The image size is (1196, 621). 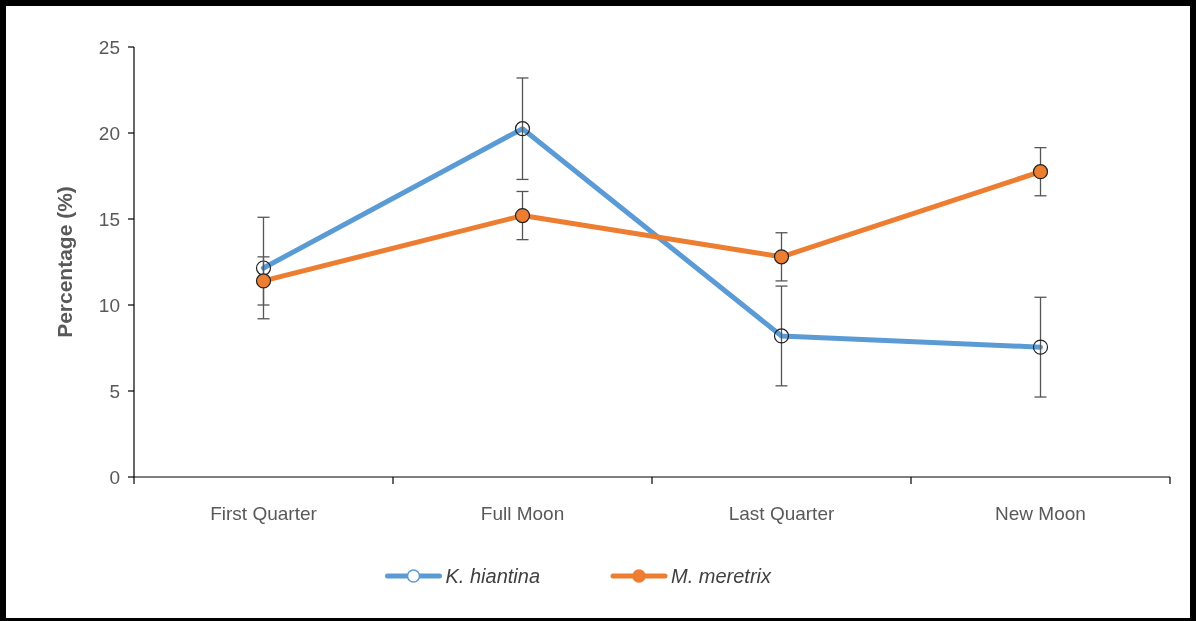 What do you see at coordinates (114, 391) in the screenshot?
I see `y-tick-label: 5` at bounding box center [114, 391].